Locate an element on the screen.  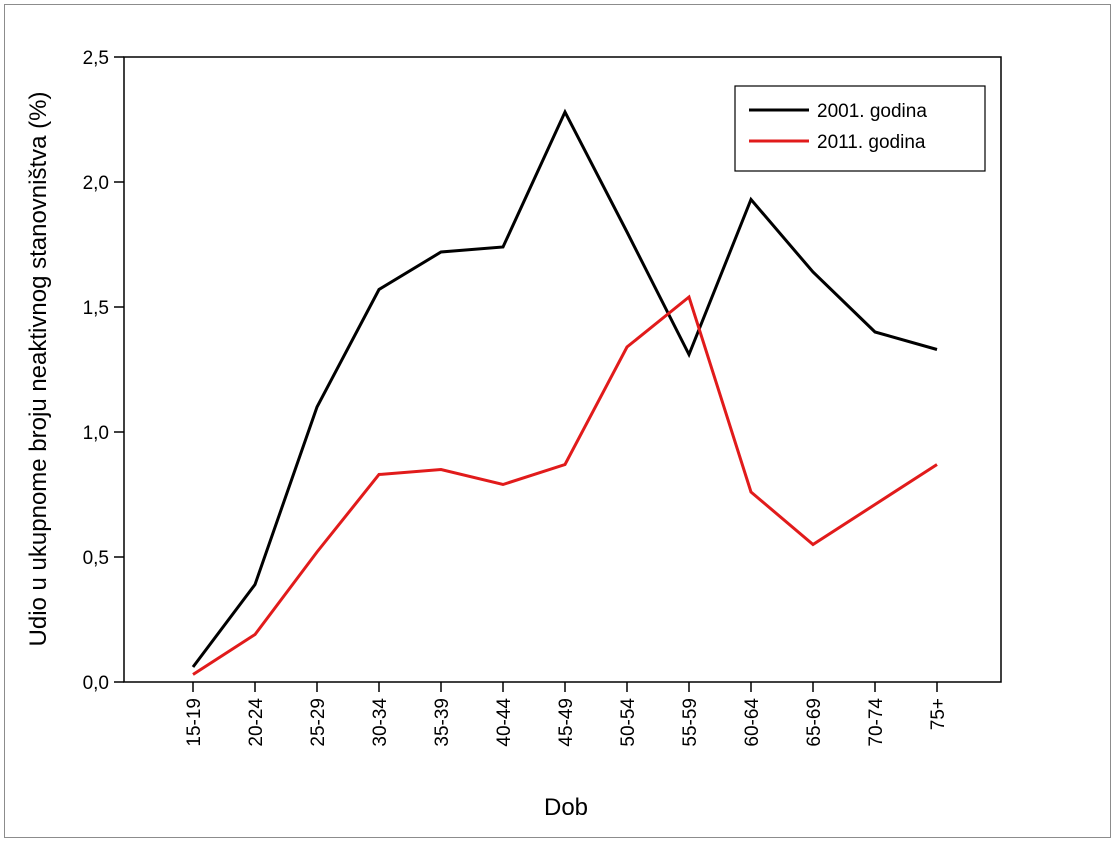
legend: 2001. godina 2011. godina is located at coordinates (860, 128).